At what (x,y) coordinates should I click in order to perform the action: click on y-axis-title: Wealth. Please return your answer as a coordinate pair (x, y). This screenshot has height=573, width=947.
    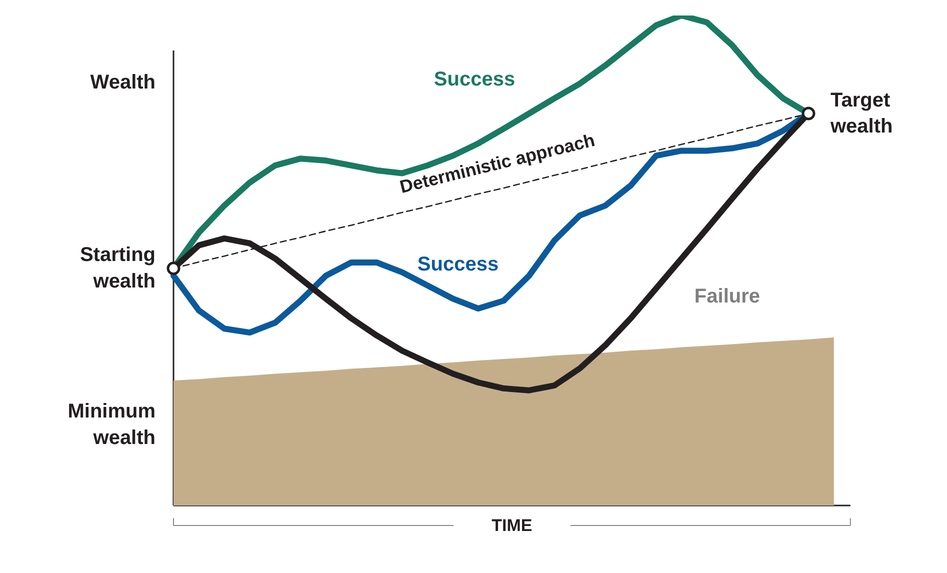
    Looking at the image, I should click on (123, 83).